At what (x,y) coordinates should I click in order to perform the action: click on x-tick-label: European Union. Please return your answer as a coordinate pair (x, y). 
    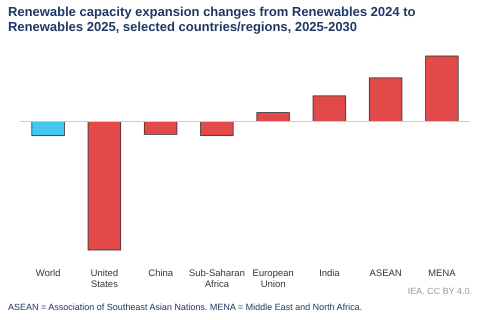
    Looking at the image, I should click on (273, 279).